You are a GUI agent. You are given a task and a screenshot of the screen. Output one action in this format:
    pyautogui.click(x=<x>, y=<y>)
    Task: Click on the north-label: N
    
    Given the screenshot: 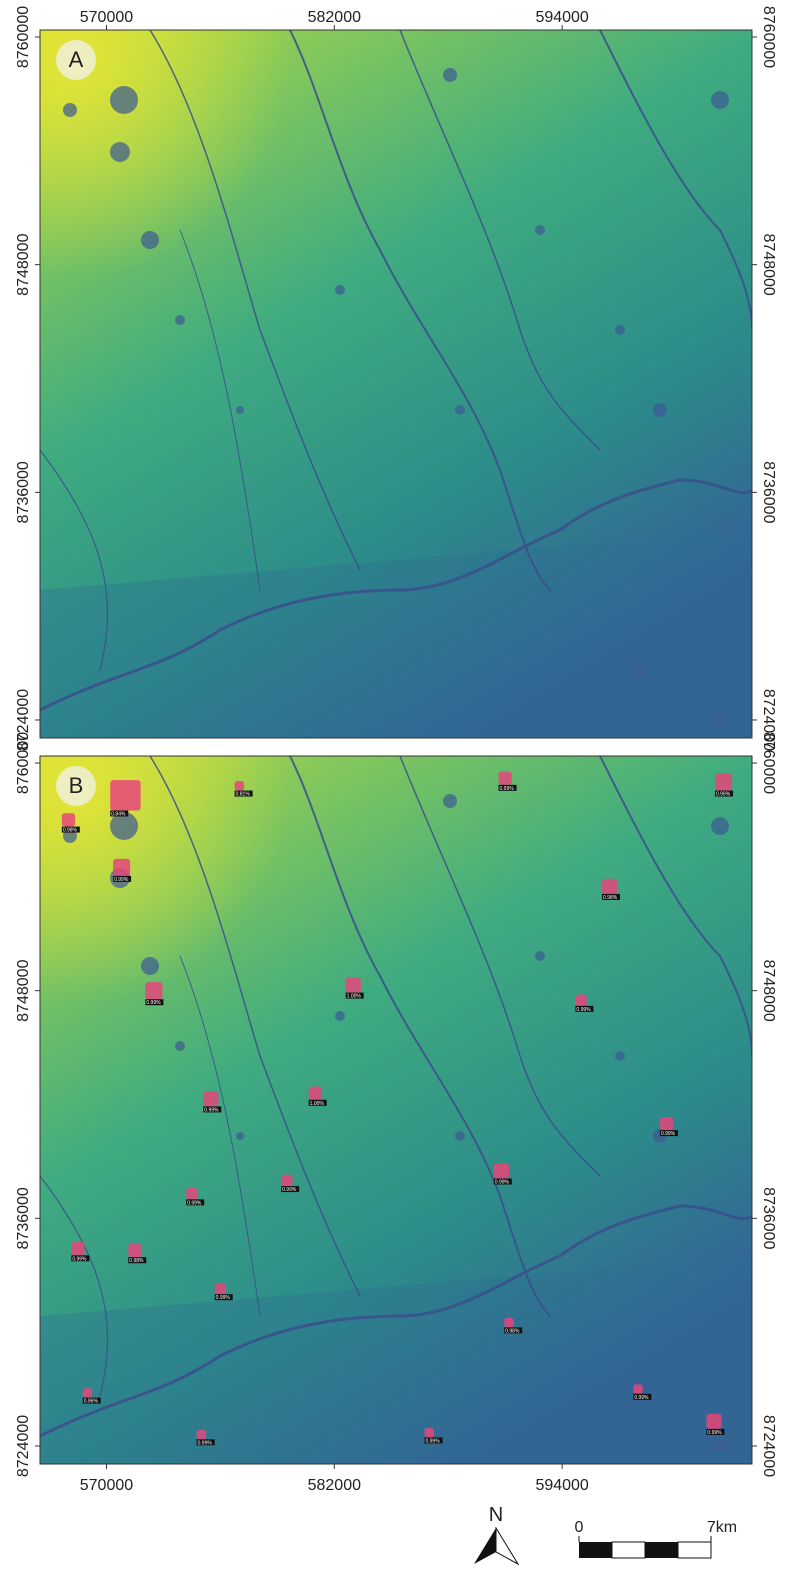 What is the action you would take?
    pyautogui.click(x=496, y=1515)
    